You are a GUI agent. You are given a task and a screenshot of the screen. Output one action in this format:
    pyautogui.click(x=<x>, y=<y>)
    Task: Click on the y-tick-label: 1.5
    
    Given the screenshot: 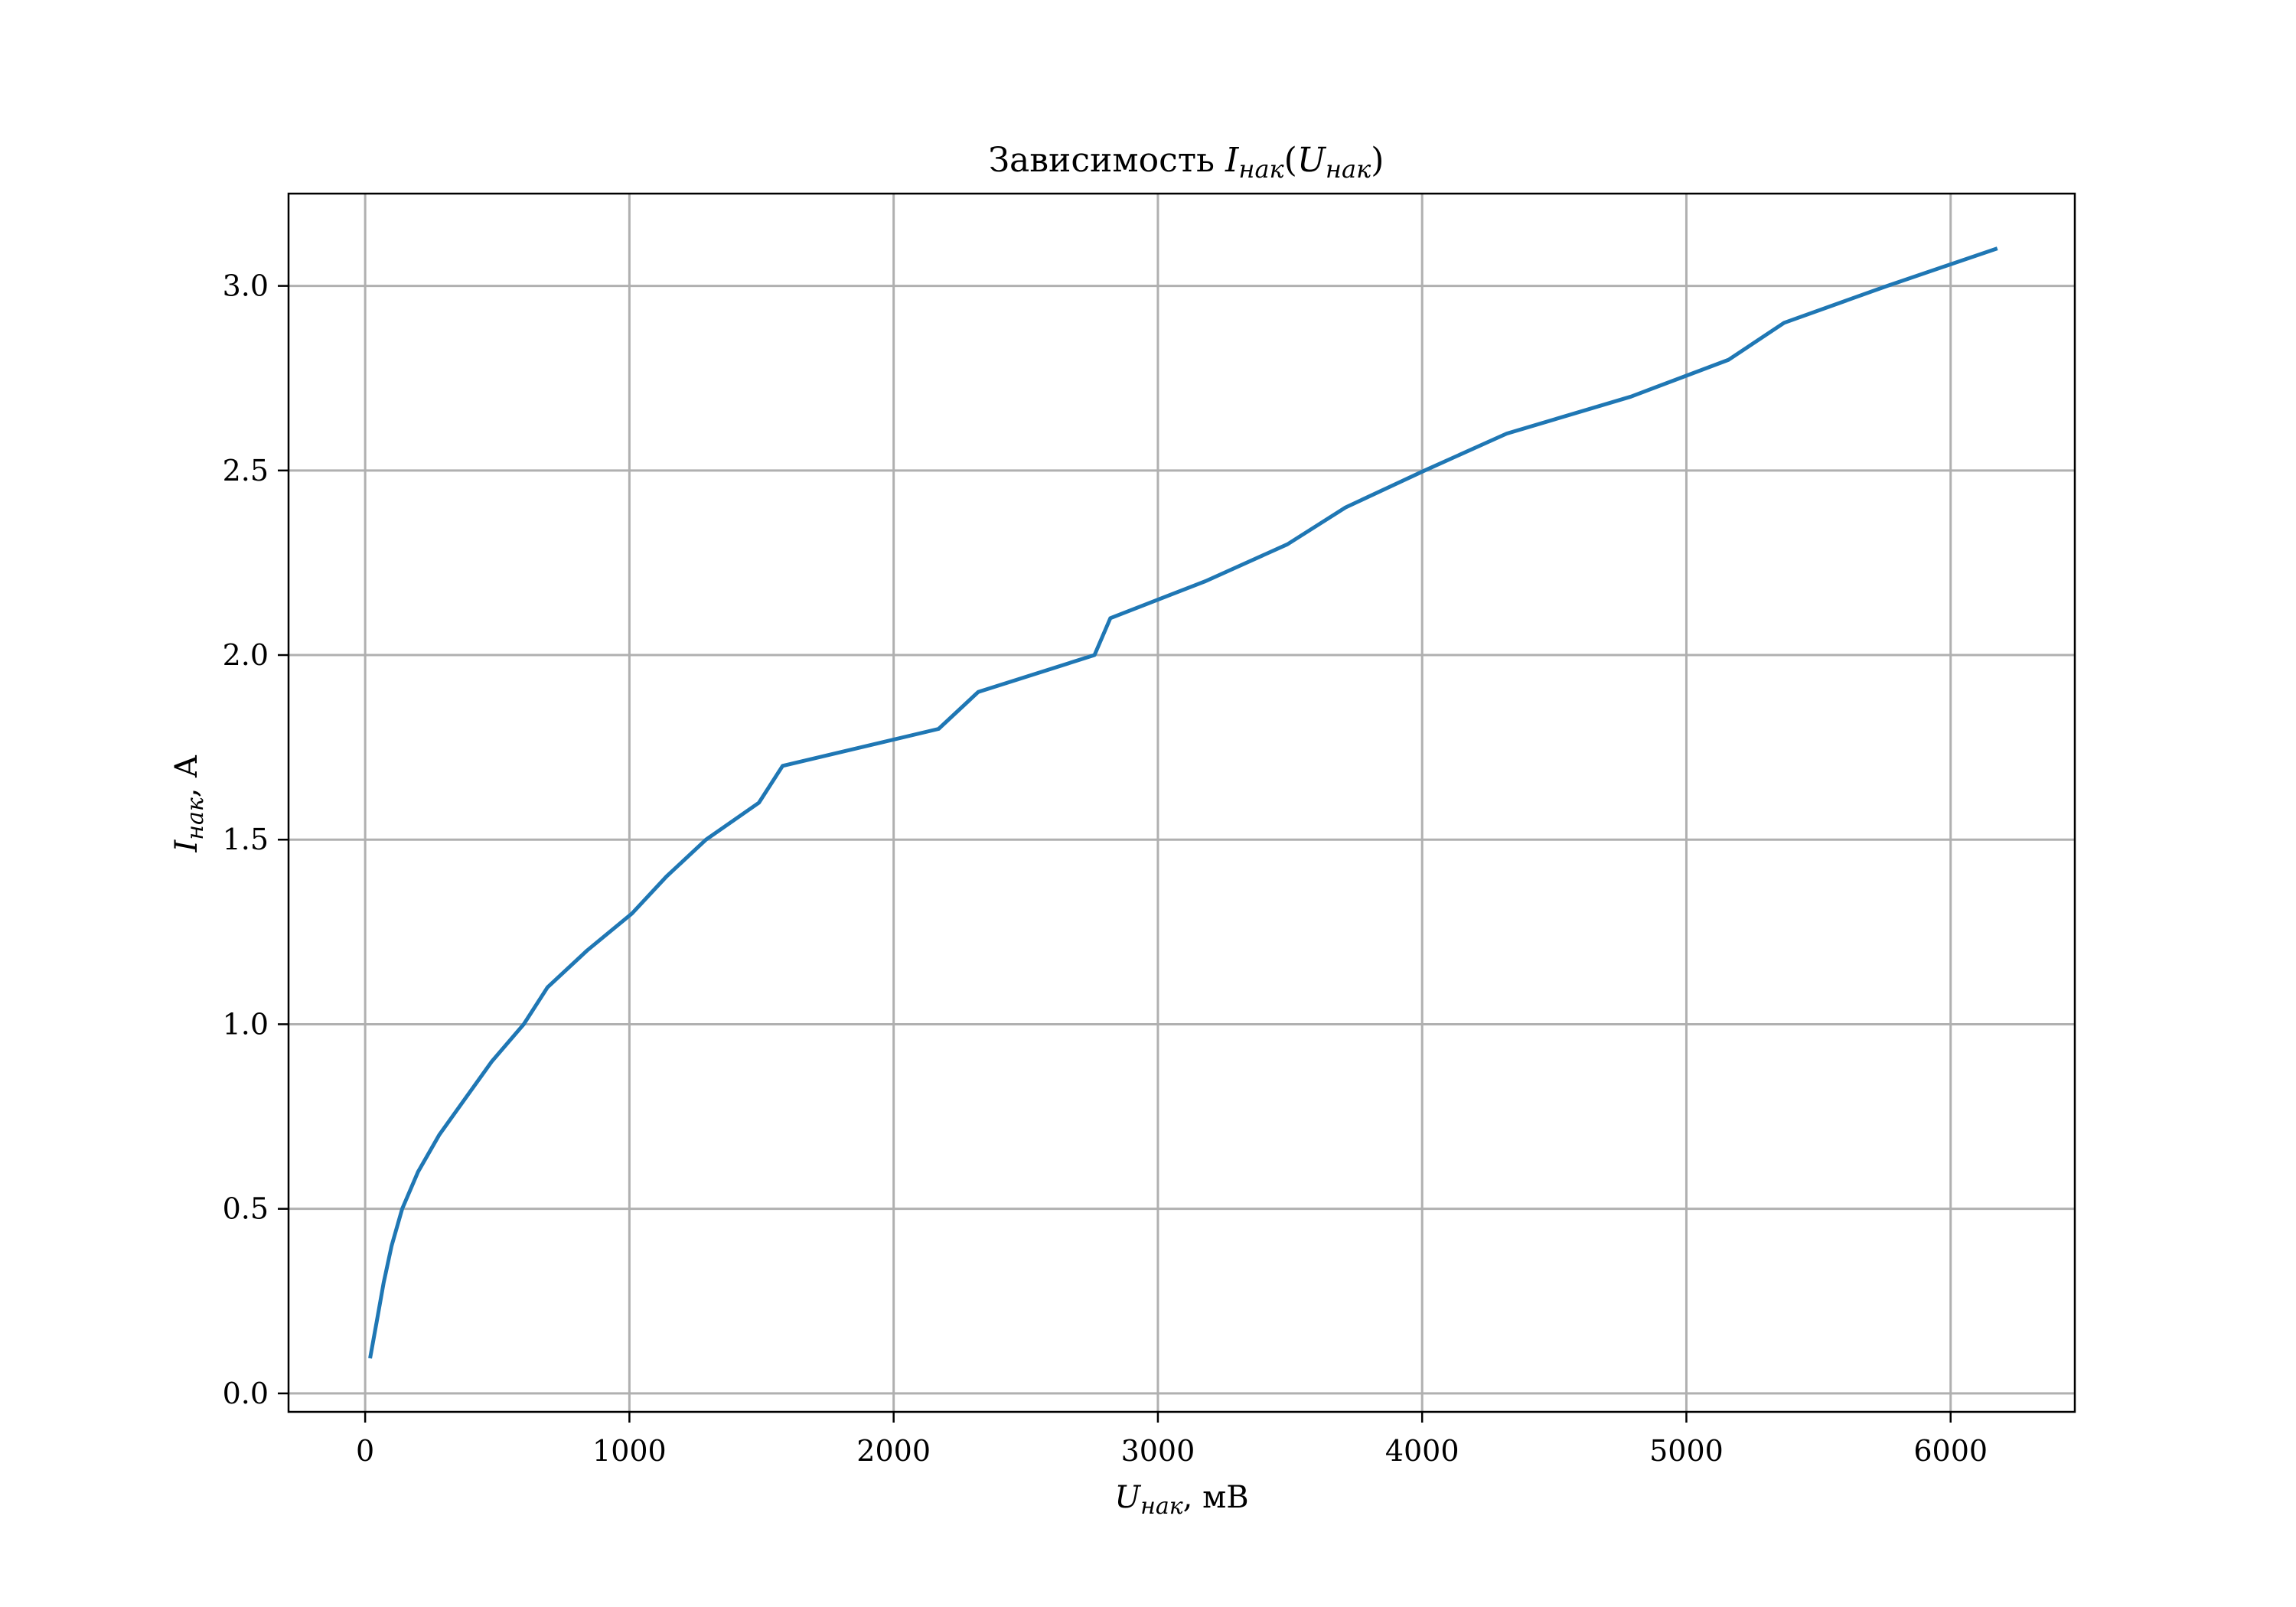 What is the action you would take?
    pyautogui.click(x=246, y=840)
    